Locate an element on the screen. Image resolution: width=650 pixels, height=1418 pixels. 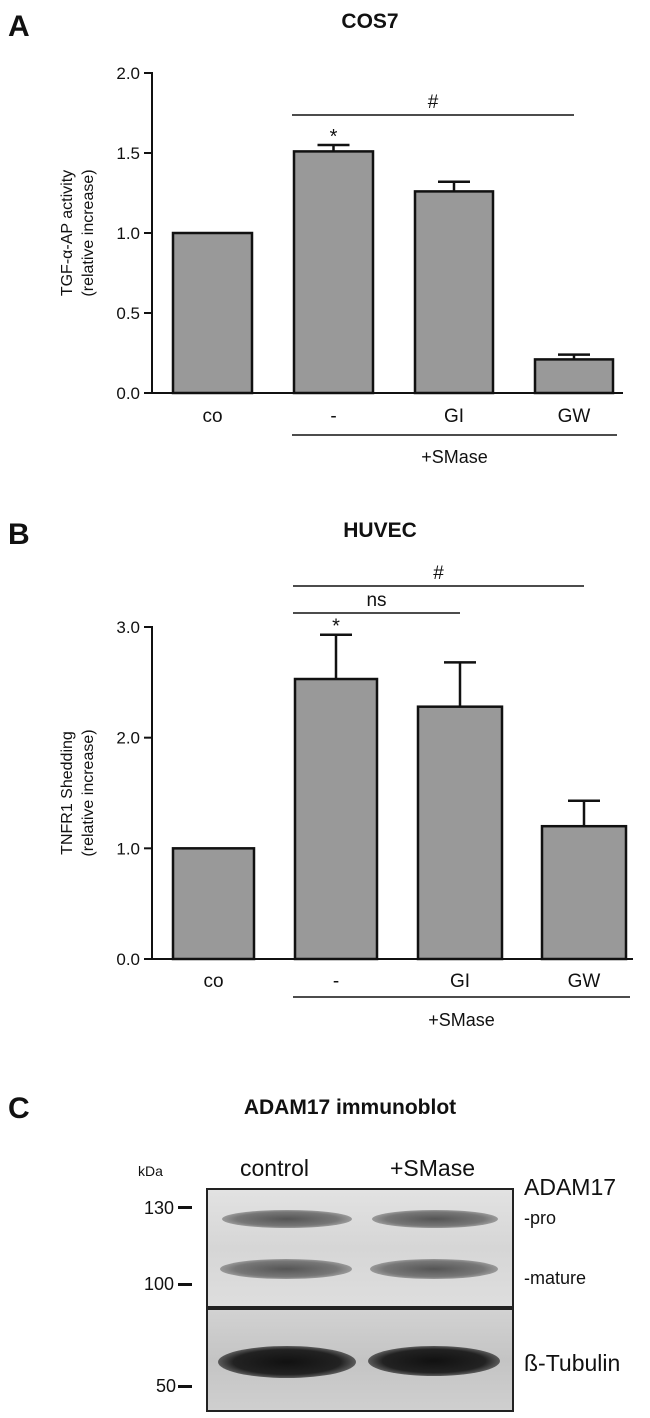
blot-title: ADAM17 immunoblot is located at coordinates (350, 1107).